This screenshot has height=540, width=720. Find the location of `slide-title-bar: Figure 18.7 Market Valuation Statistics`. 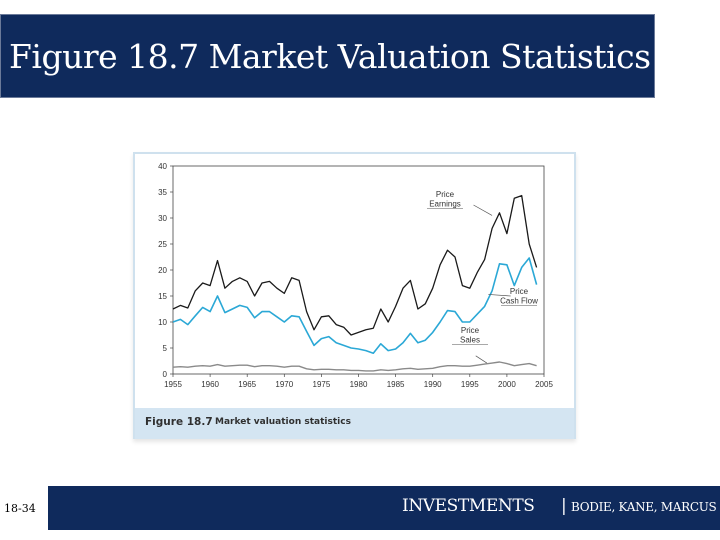

slide-title-bar: Figure 18.7 Market Valuation Statistics is located at coordinates (327, 56).